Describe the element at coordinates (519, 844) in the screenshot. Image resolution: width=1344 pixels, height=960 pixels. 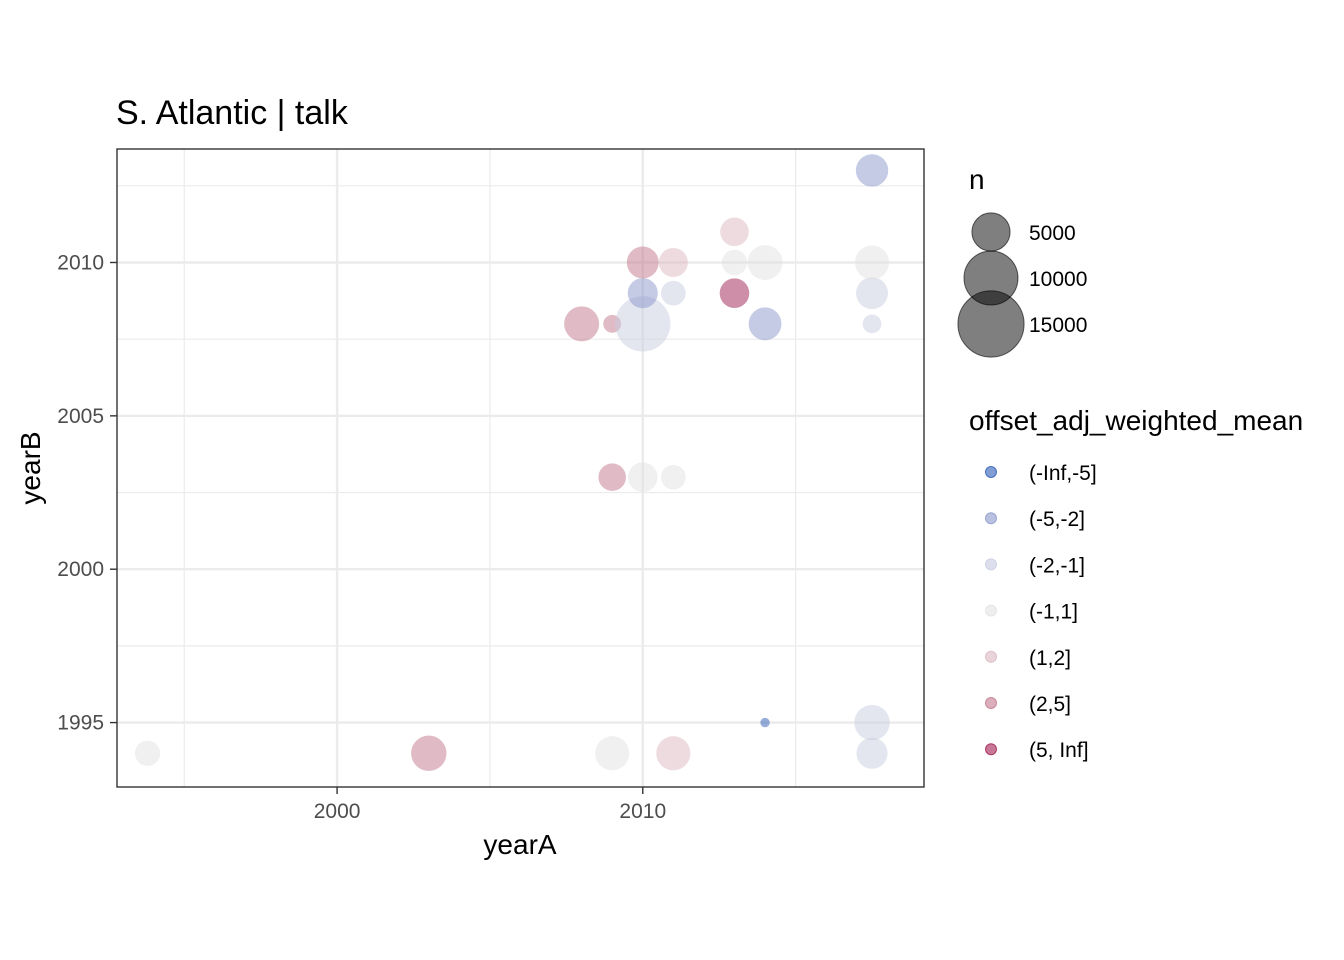
I see `x-axis-title: yearA` at that location.